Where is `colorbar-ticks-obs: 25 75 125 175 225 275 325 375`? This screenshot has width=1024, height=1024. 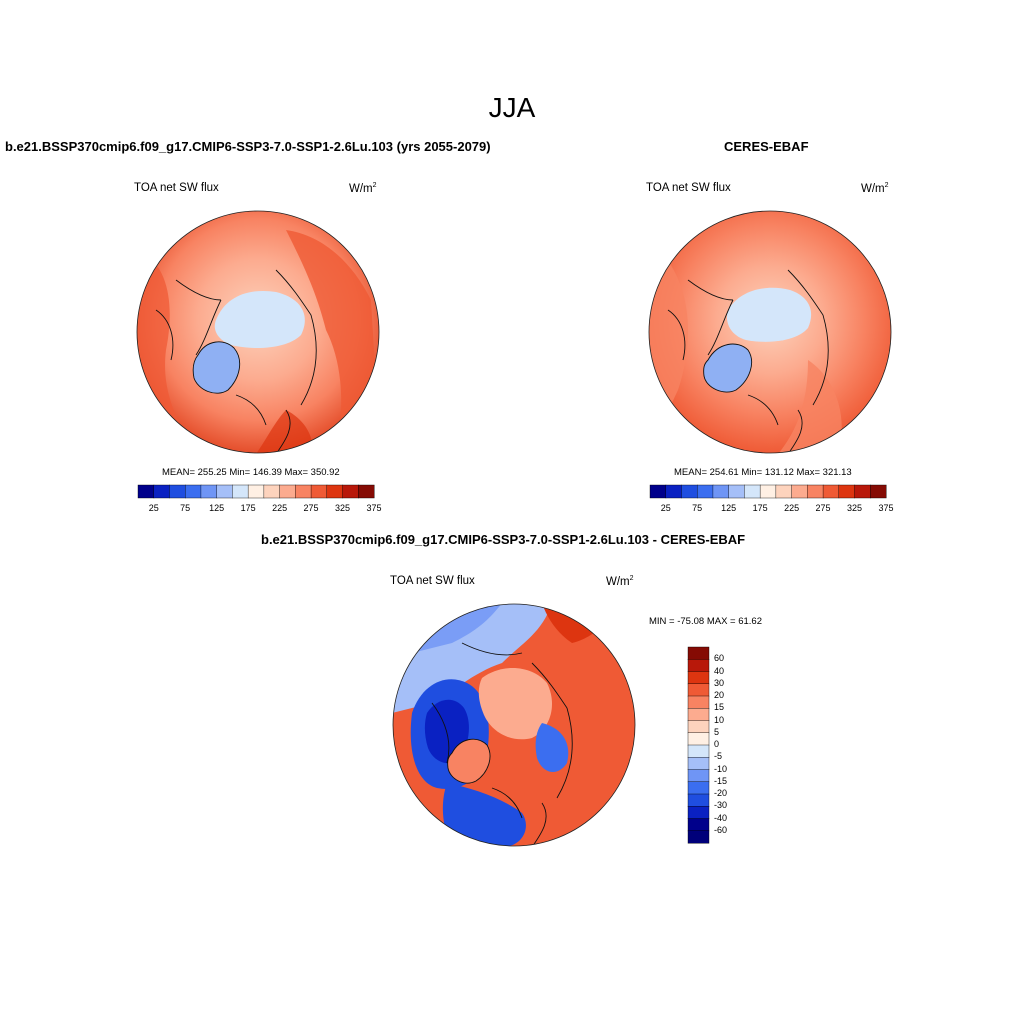
colorbar-ticks-obs: 25 75 125 175 225 275 325 375 is located at coordinates (772, 509).